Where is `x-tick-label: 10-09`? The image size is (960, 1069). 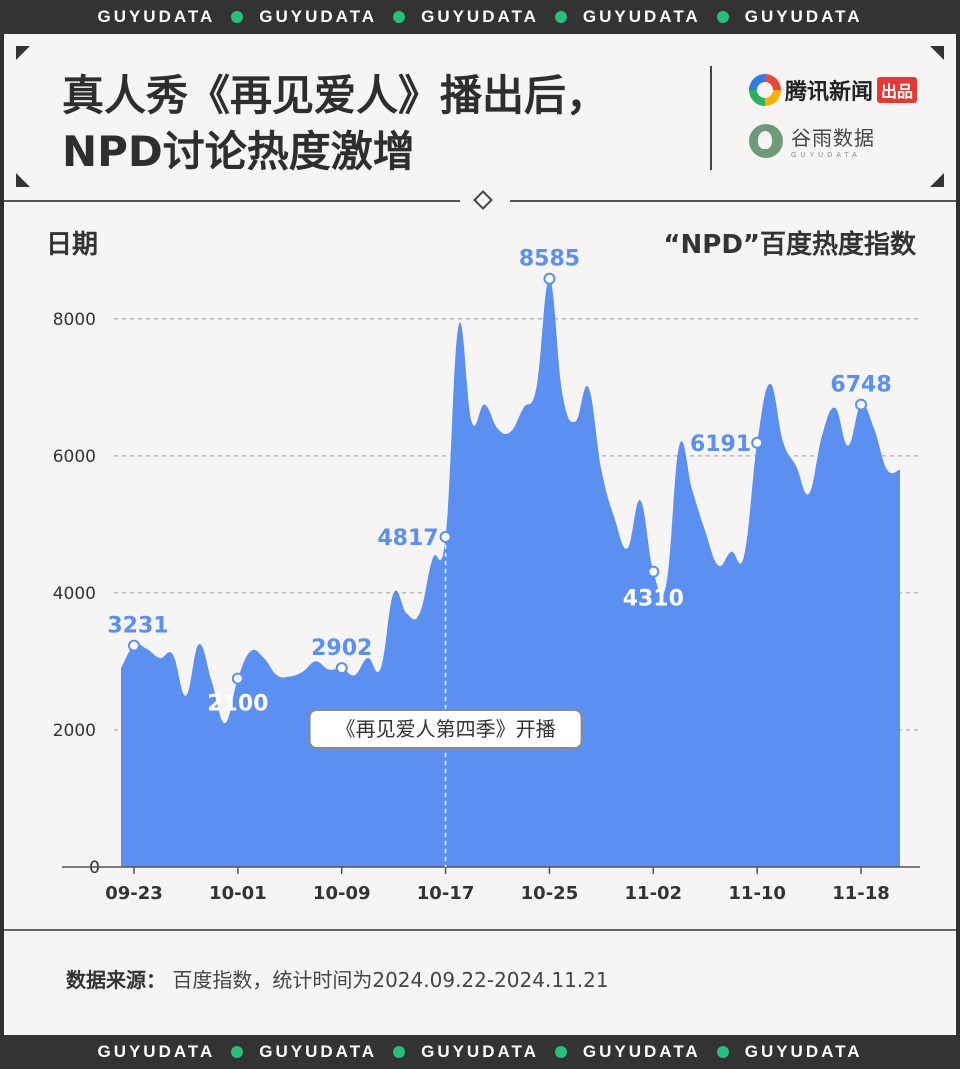
x-tick-label: 10-09 is located at coordinates (342, 893).